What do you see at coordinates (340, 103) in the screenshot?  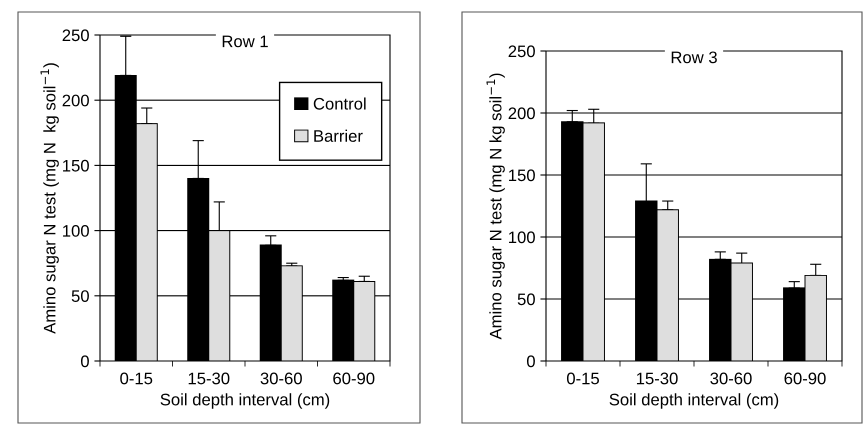 I see `legend-label: Control` at bounding box center [340, 103].